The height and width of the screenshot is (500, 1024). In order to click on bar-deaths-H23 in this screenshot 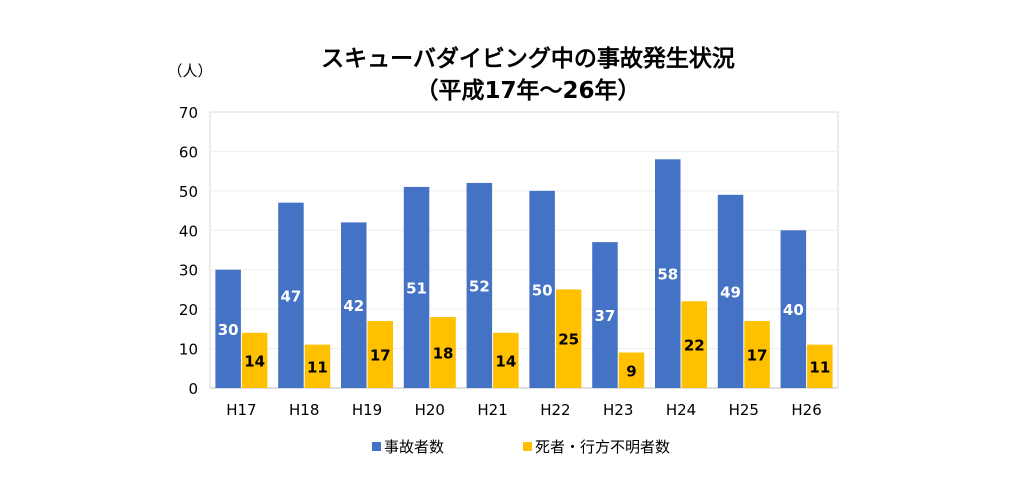, I will do `click(631, 370)`.